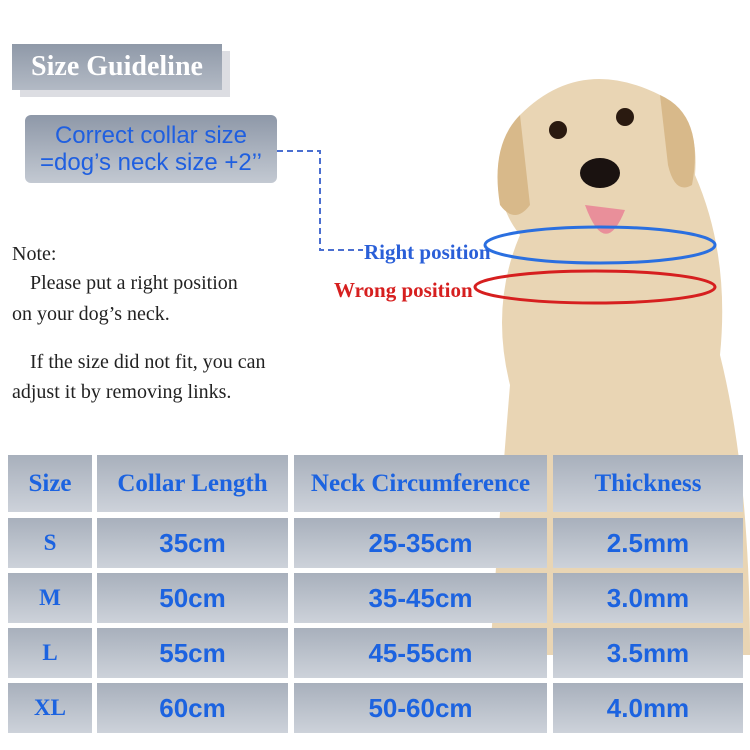 This screenshot has width=750, height=750. Describe the element at coordinates (595, 287) in the screenshot. I see `wrong-position-ring` at that location.